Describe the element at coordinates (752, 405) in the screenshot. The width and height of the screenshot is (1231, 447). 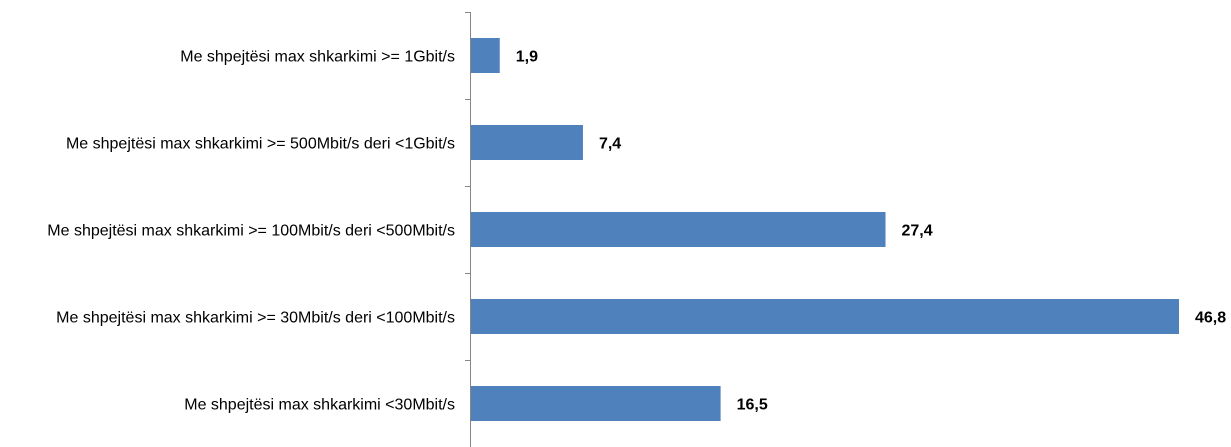
I see `data-label: 16,5` at that location.